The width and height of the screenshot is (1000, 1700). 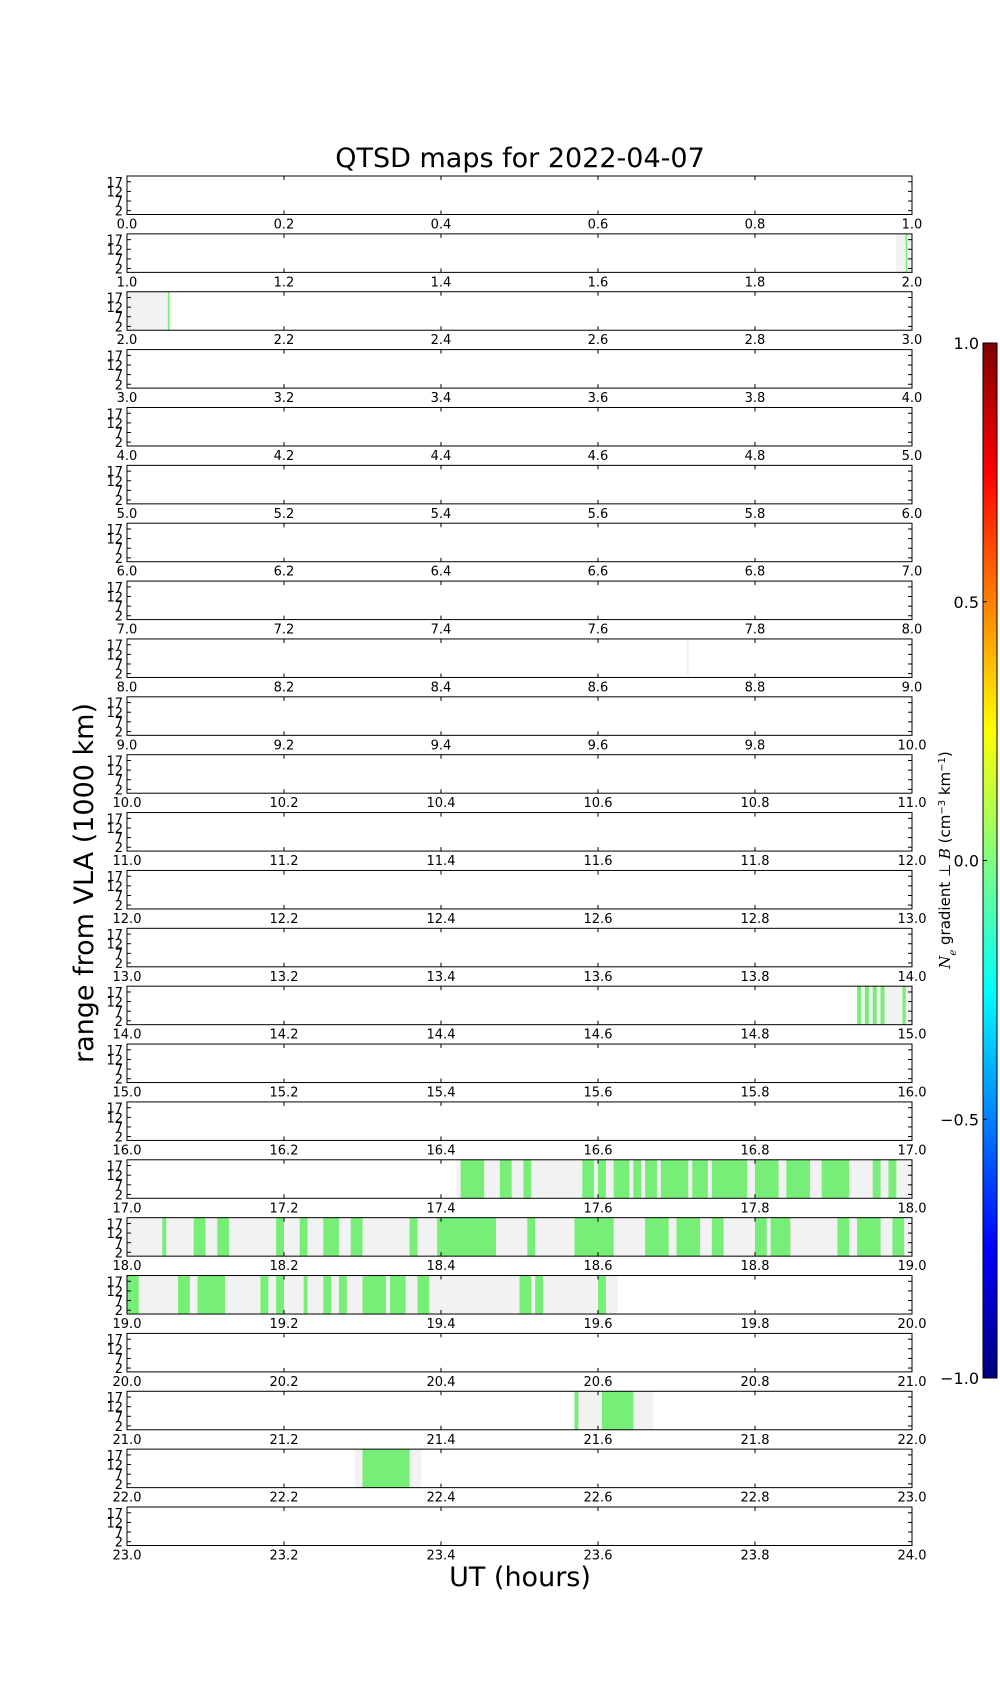 I want to click on x-tick-label: 15.4, so click(x=441, y=1093).